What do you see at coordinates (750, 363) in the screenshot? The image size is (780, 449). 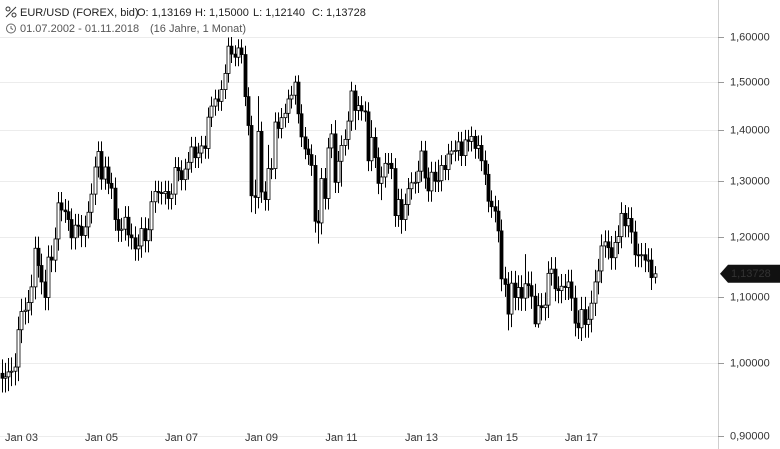 I see `y-tick-label: 1,00000` at bounding box center [750, 363].